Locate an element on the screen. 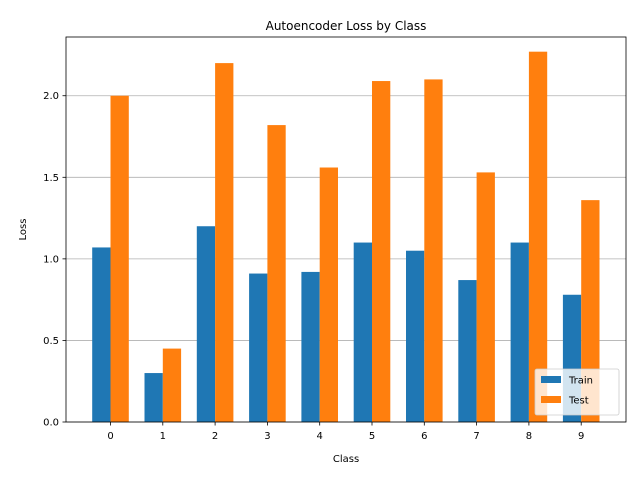 The height and width of the screenshot is (480, 640). legend: Train Test is located at coordinates (577, 392).